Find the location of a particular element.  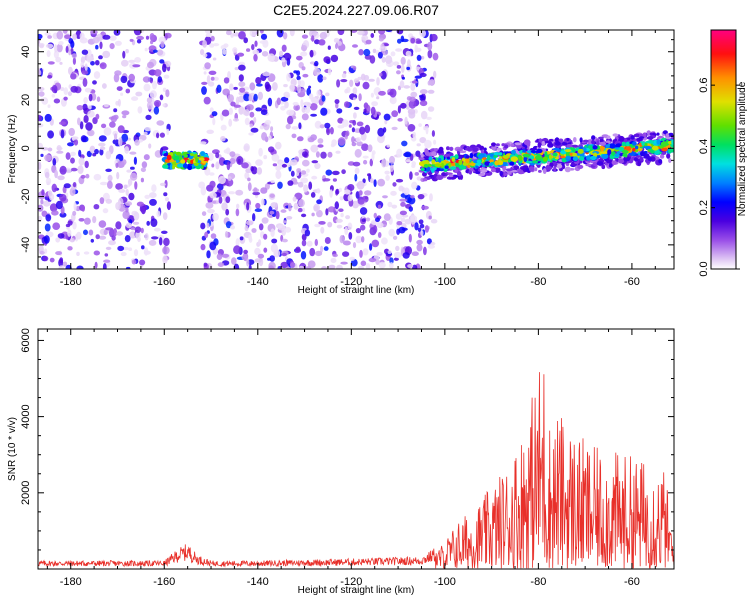

x-tick-label: -80 is located at coordinates (538, 582).